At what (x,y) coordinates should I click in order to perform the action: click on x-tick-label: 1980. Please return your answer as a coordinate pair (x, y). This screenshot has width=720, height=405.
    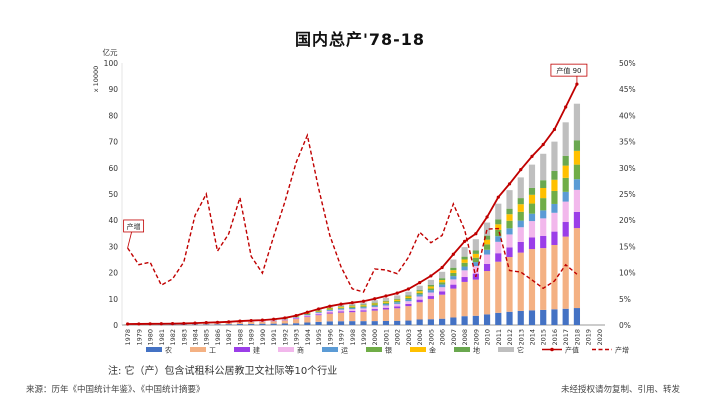
    Looking at the image, I should click on (151, 337).